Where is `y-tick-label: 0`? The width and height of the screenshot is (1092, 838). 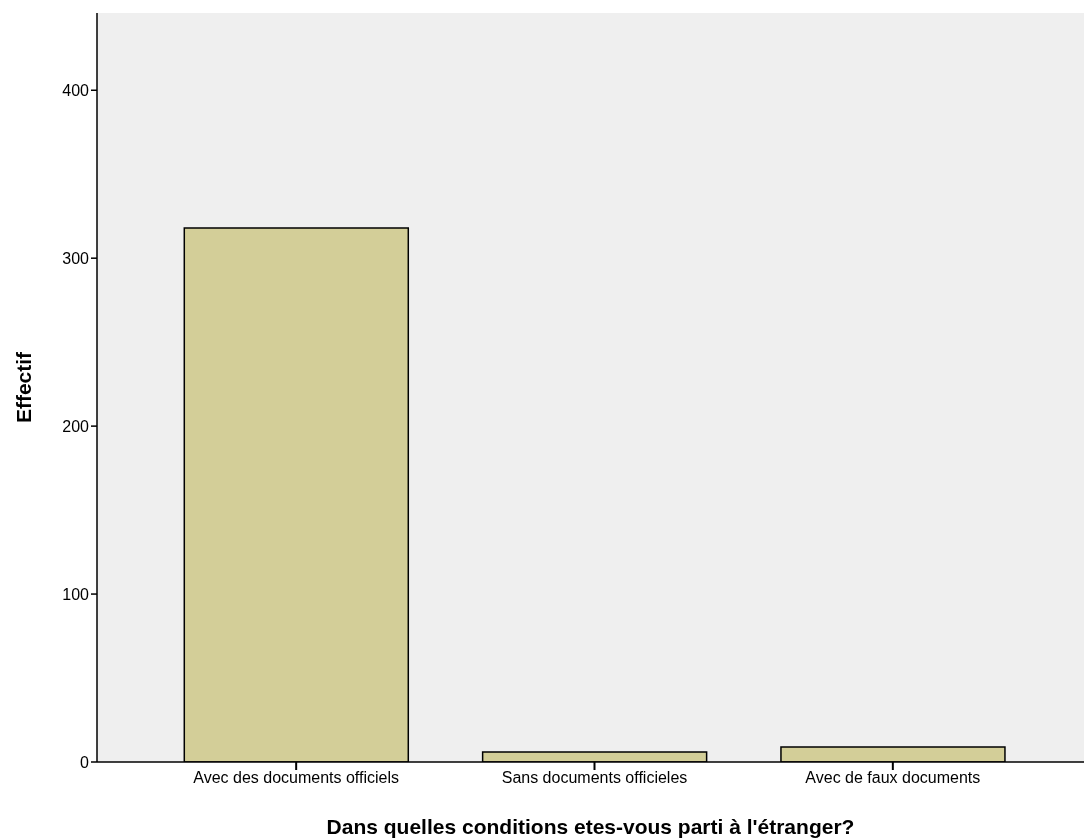 y-tick-label: 0 is located at coordinates (85, 762).